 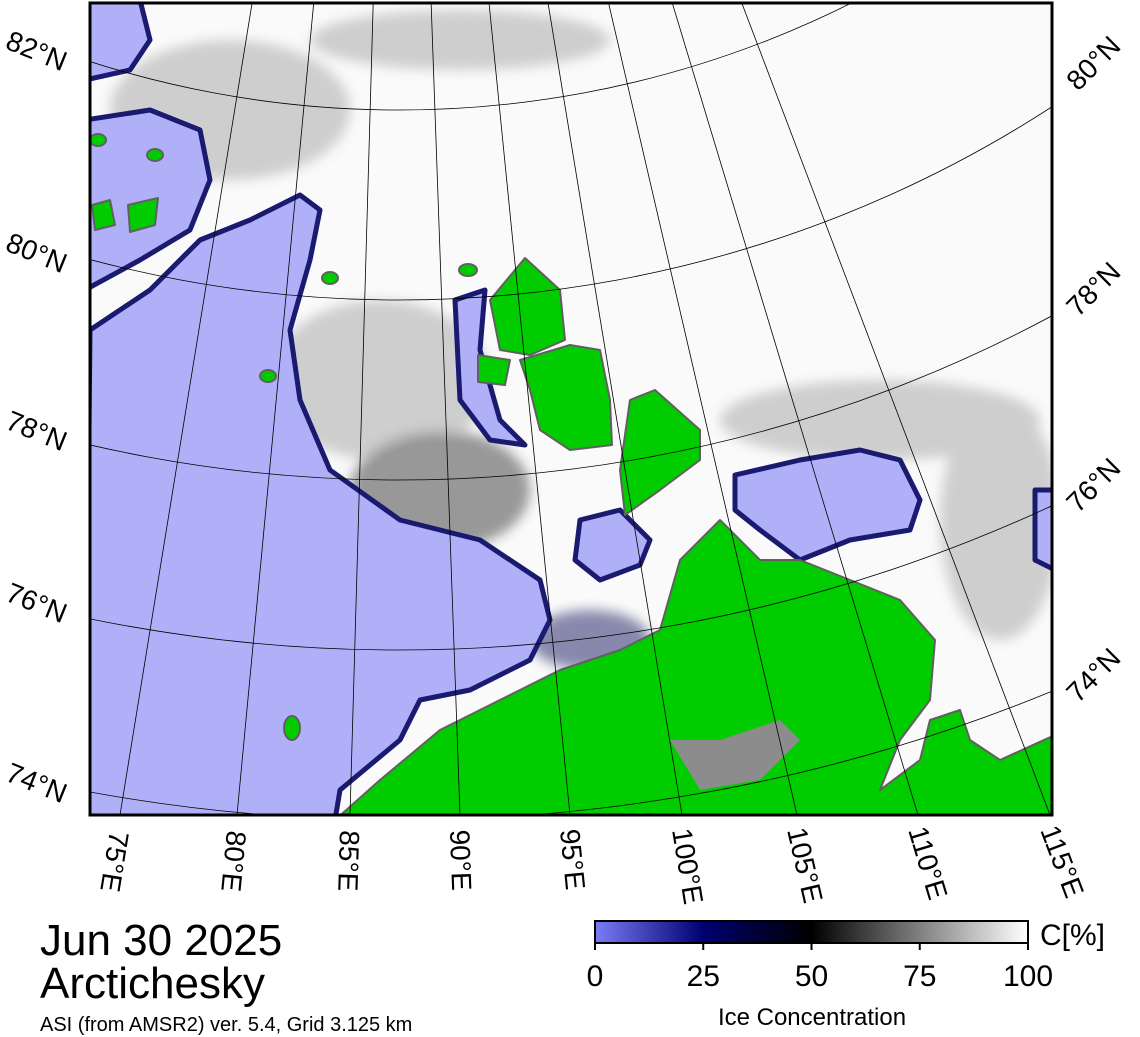 I want to click on colorbar-tick-label: 25, so click(x=703, y=976).